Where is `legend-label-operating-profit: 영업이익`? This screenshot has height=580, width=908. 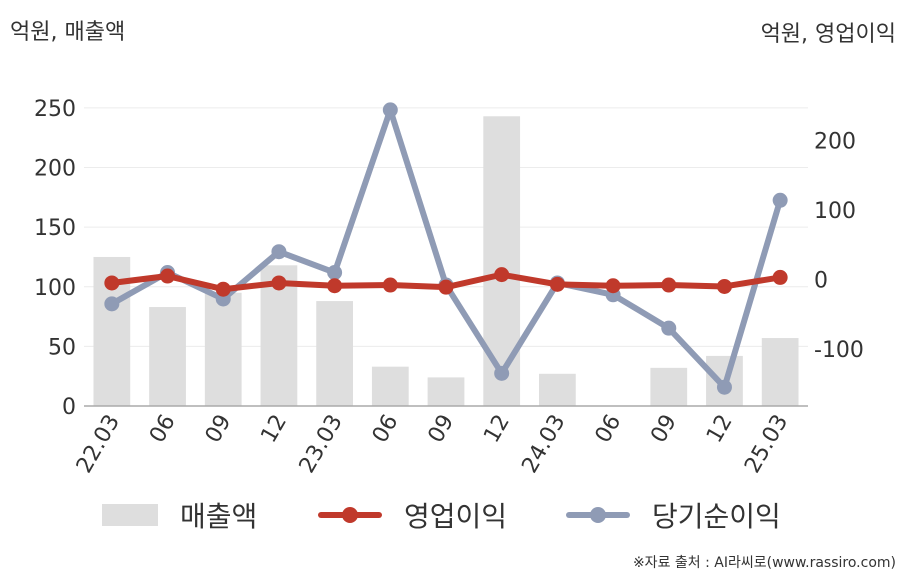 legend-label-operating-profit: 영업이익 is located at coordinates (456, 516).